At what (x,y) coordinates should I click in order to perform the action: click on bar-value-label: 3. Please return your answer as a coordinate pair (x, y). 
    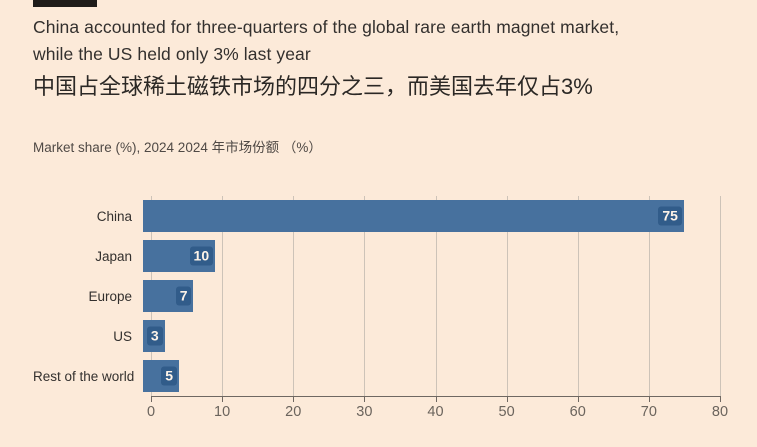
    Looking at the image, I should click on (154, 336).